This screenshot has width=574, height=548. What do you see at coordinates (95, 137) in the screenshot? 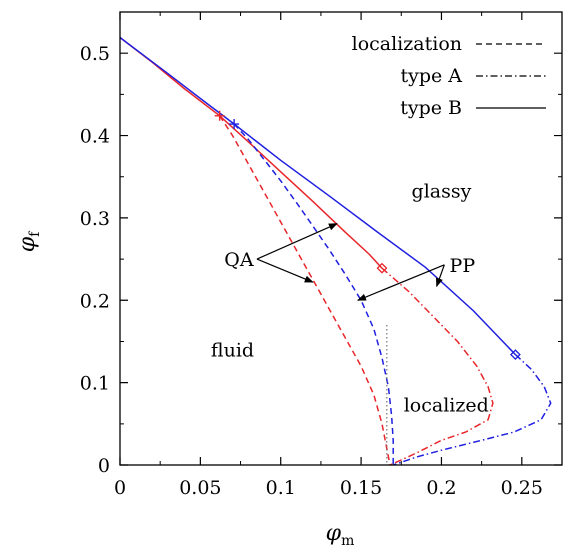
I see `y-tick-label: 0.4` at bounding box center [95, 137].